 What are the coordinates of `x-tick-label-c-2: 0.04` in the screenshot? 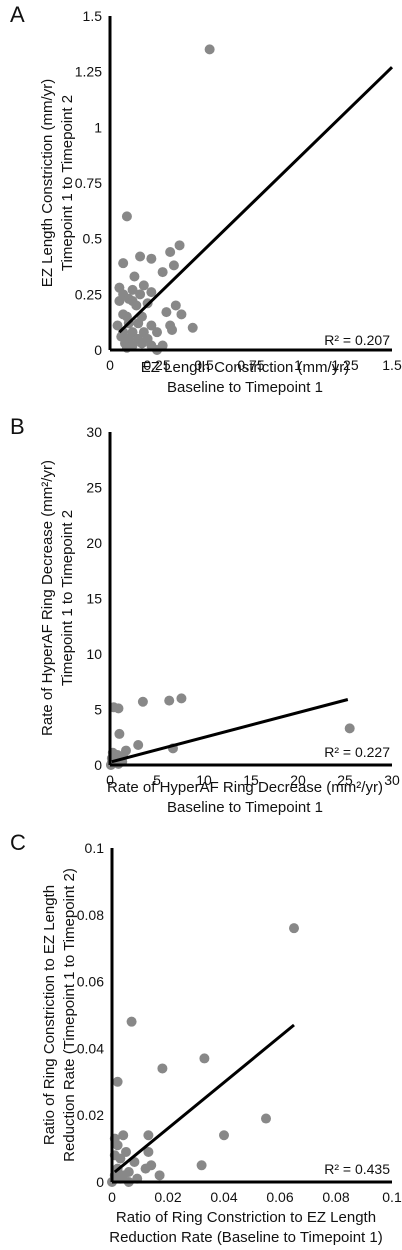 It's located at (223, 1197).